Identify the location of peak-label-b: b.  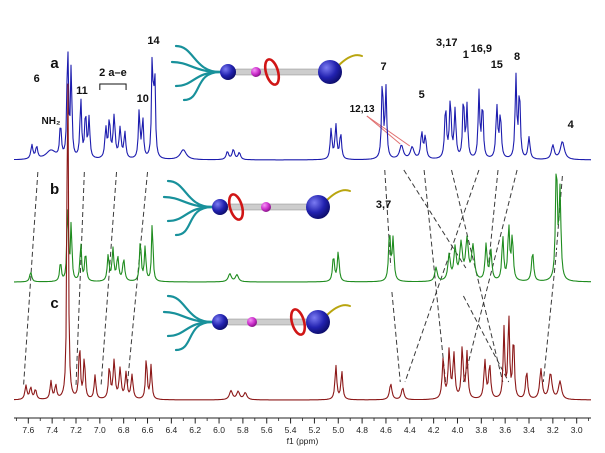
(54, 189).